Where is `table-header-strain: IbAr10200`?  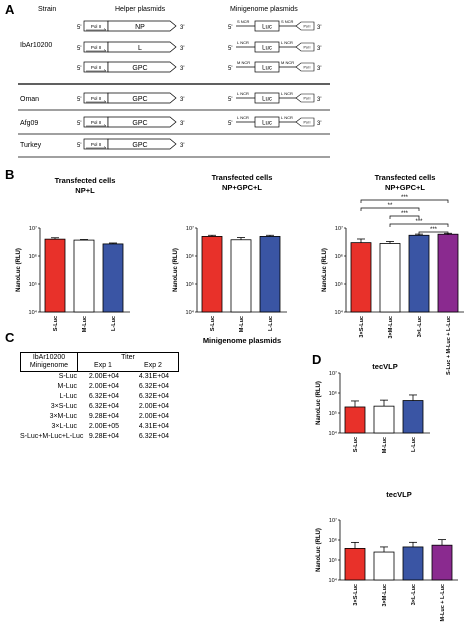 table-header-strain: IbAr10200 is located at coordinates (49, 357).